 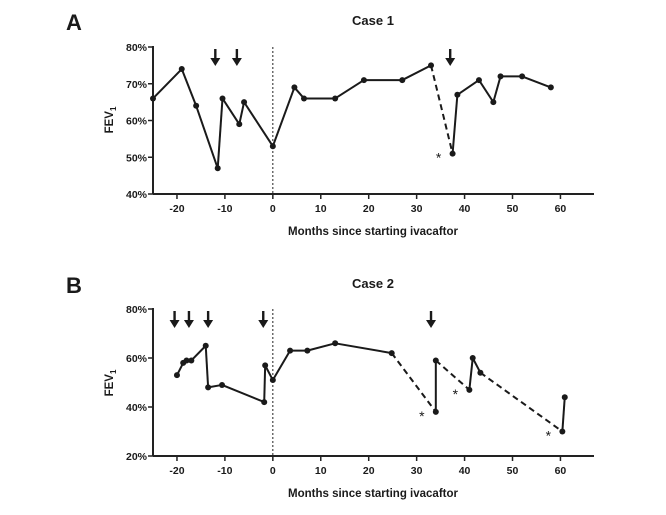 I want to click on x-tick-label: 0, so click(x=273, y=471).